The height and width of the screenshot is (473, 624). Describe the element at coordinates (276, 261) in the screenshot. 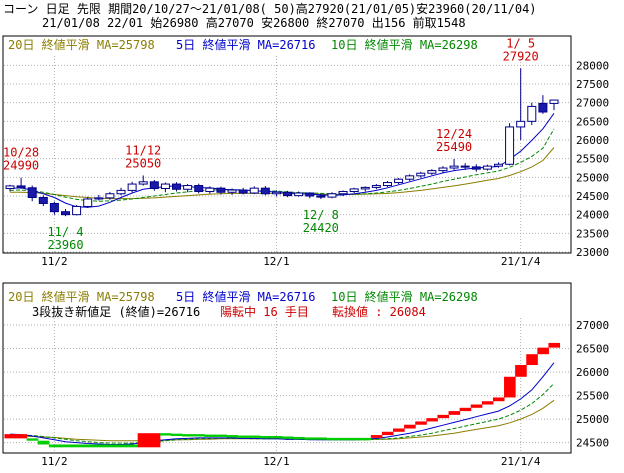

I see `top-x-tick-label: 12/1` at that location.